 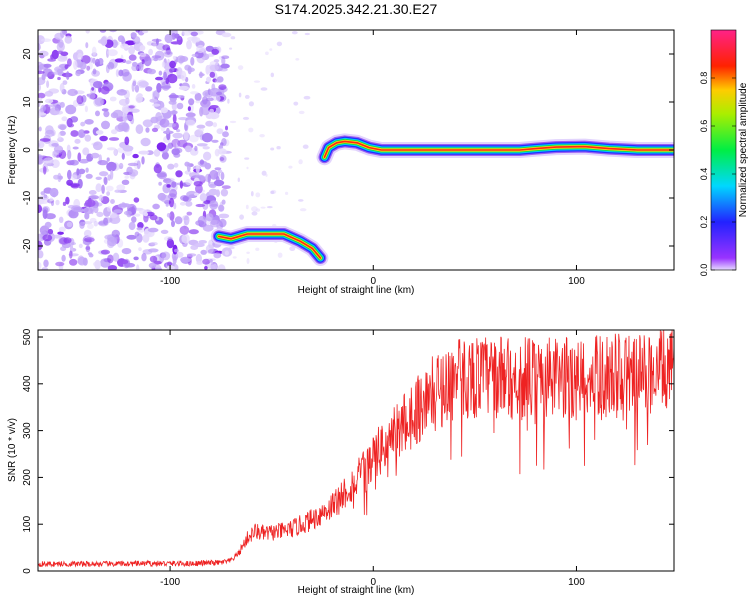 I want to click on snr-ytick-label: 300, so click(x=27, y=430).